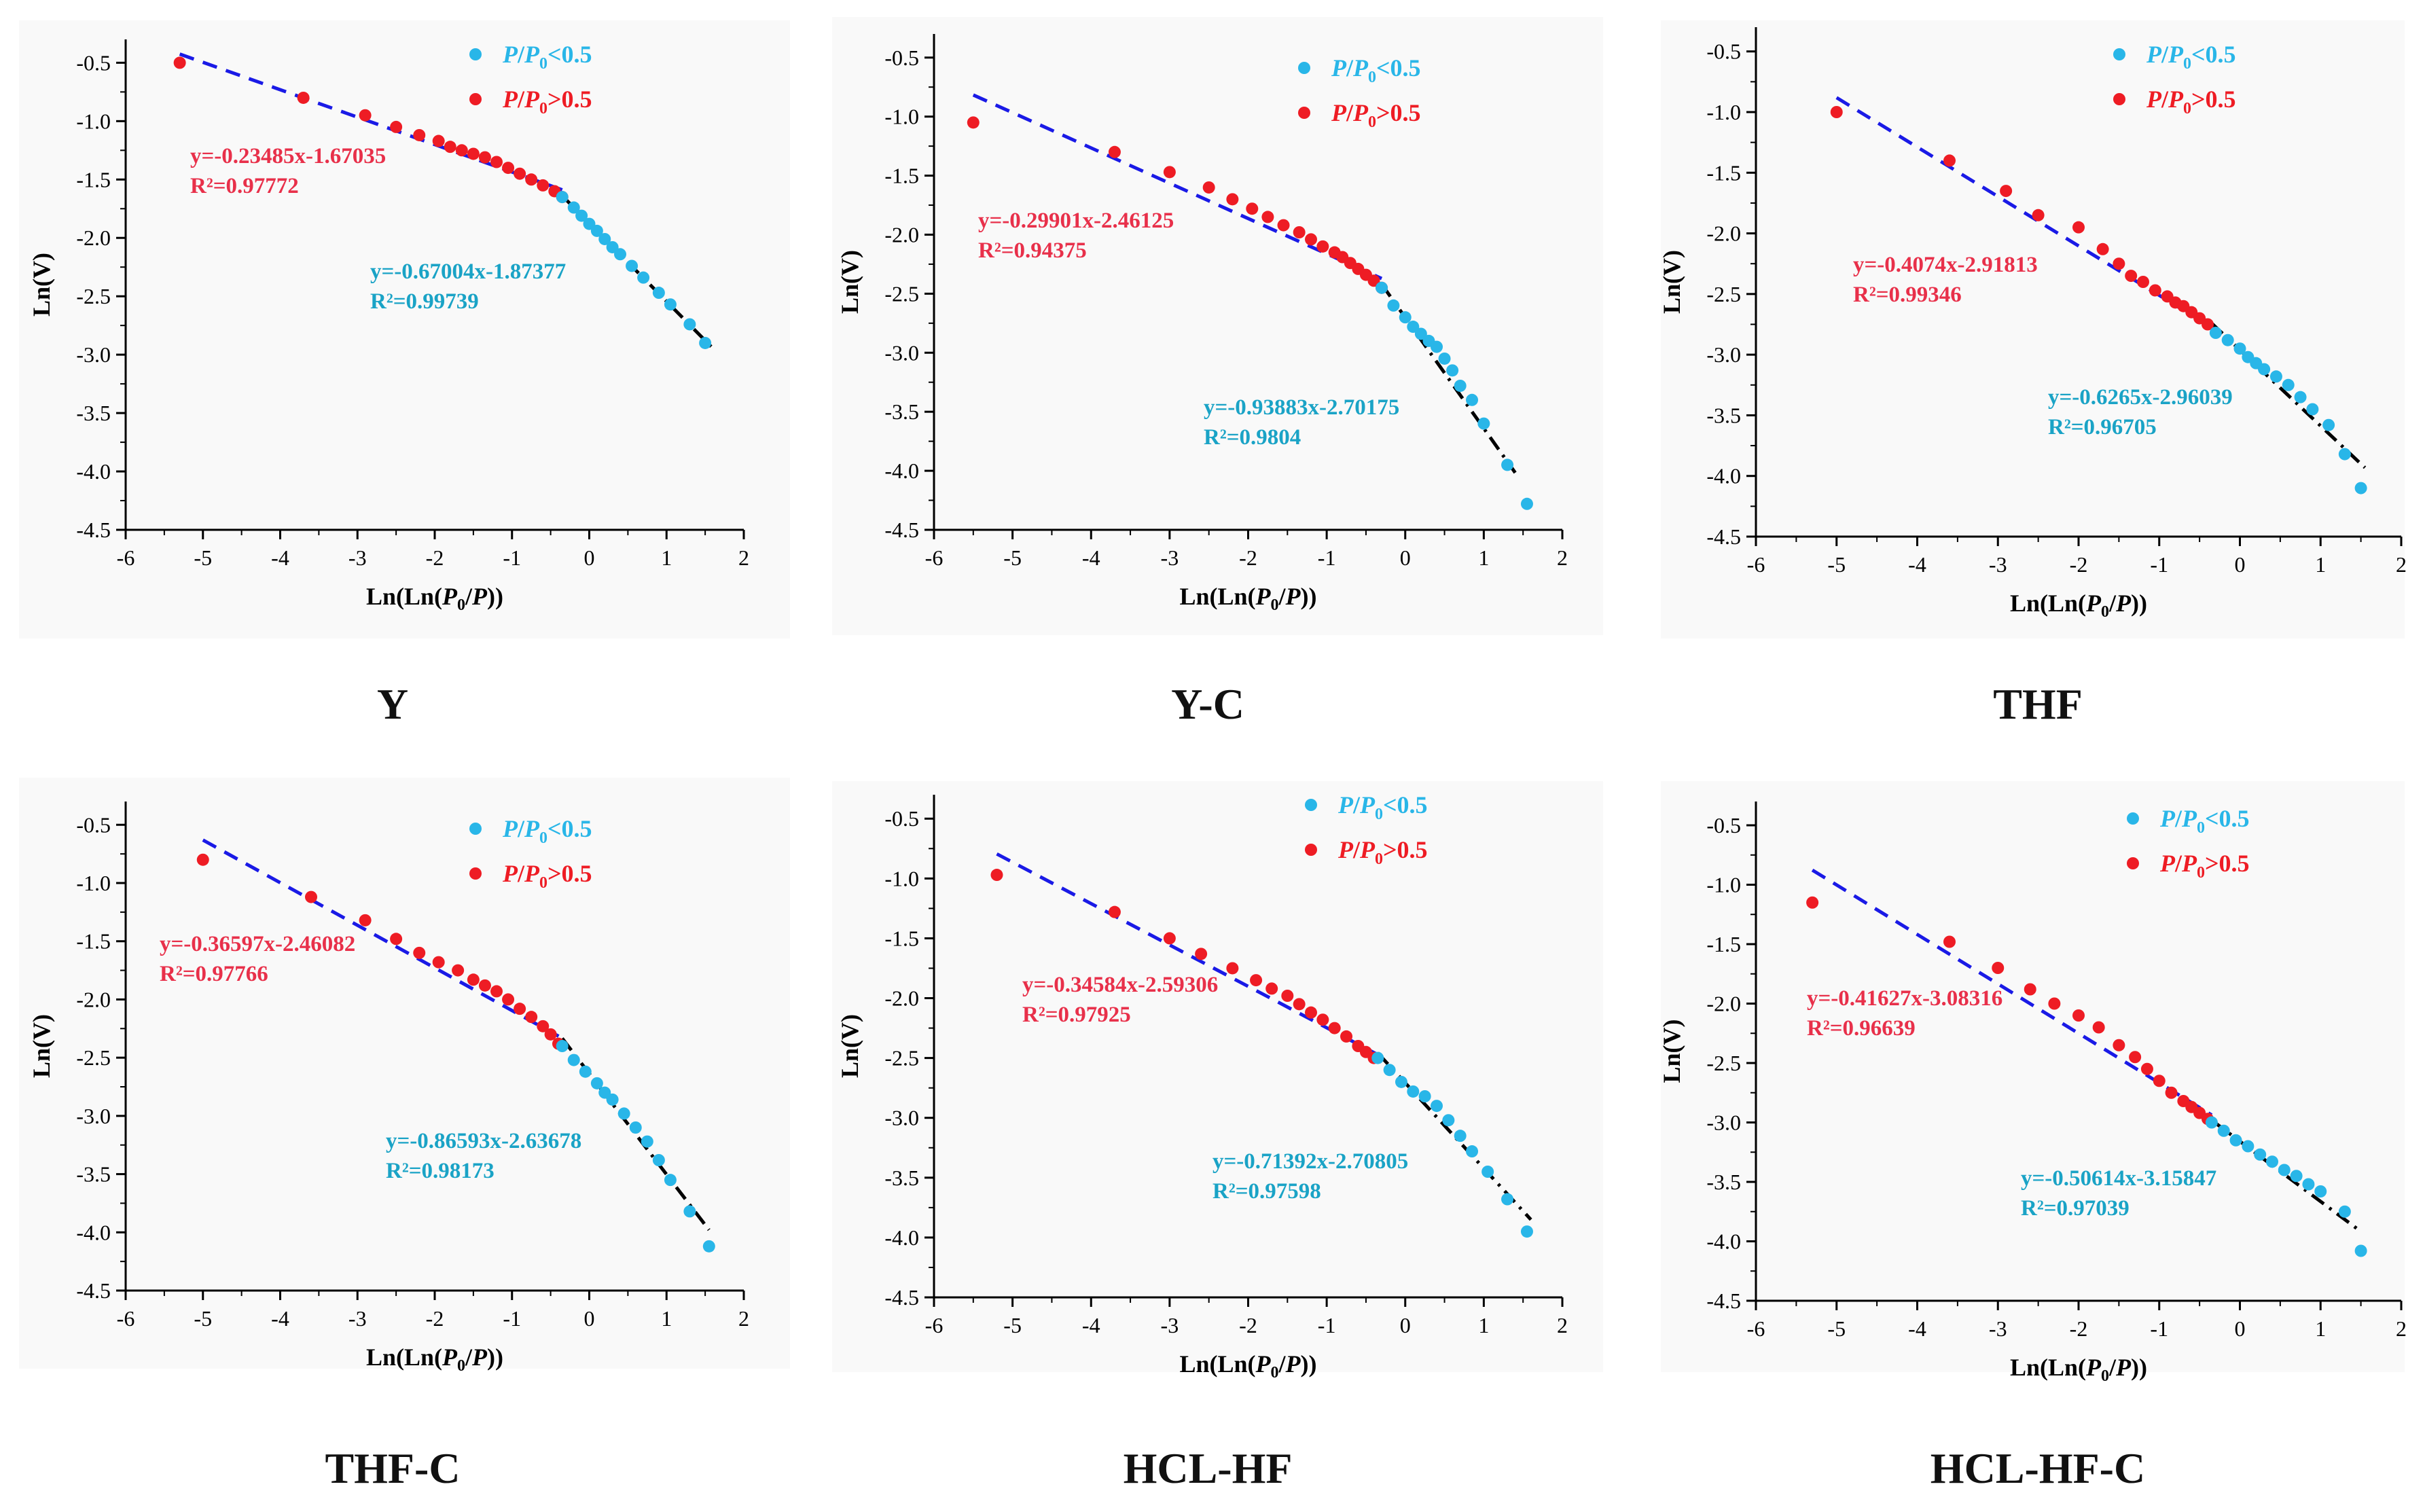 The width and height of the screenshot is (2425, 1512). What do you see at coordinates (424, 301) in the screenshot?
I see `low-fit-r-squared: R²=0.99739` at bounding box center [424, 301].